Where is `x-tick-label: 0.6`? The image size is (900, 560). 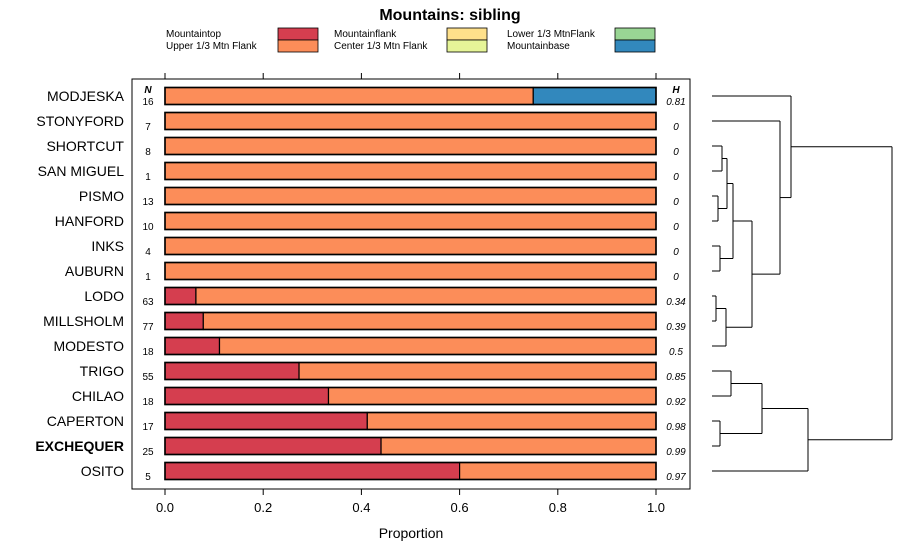 x-tick-label: 0.6 is located at coordinates (460, 507).